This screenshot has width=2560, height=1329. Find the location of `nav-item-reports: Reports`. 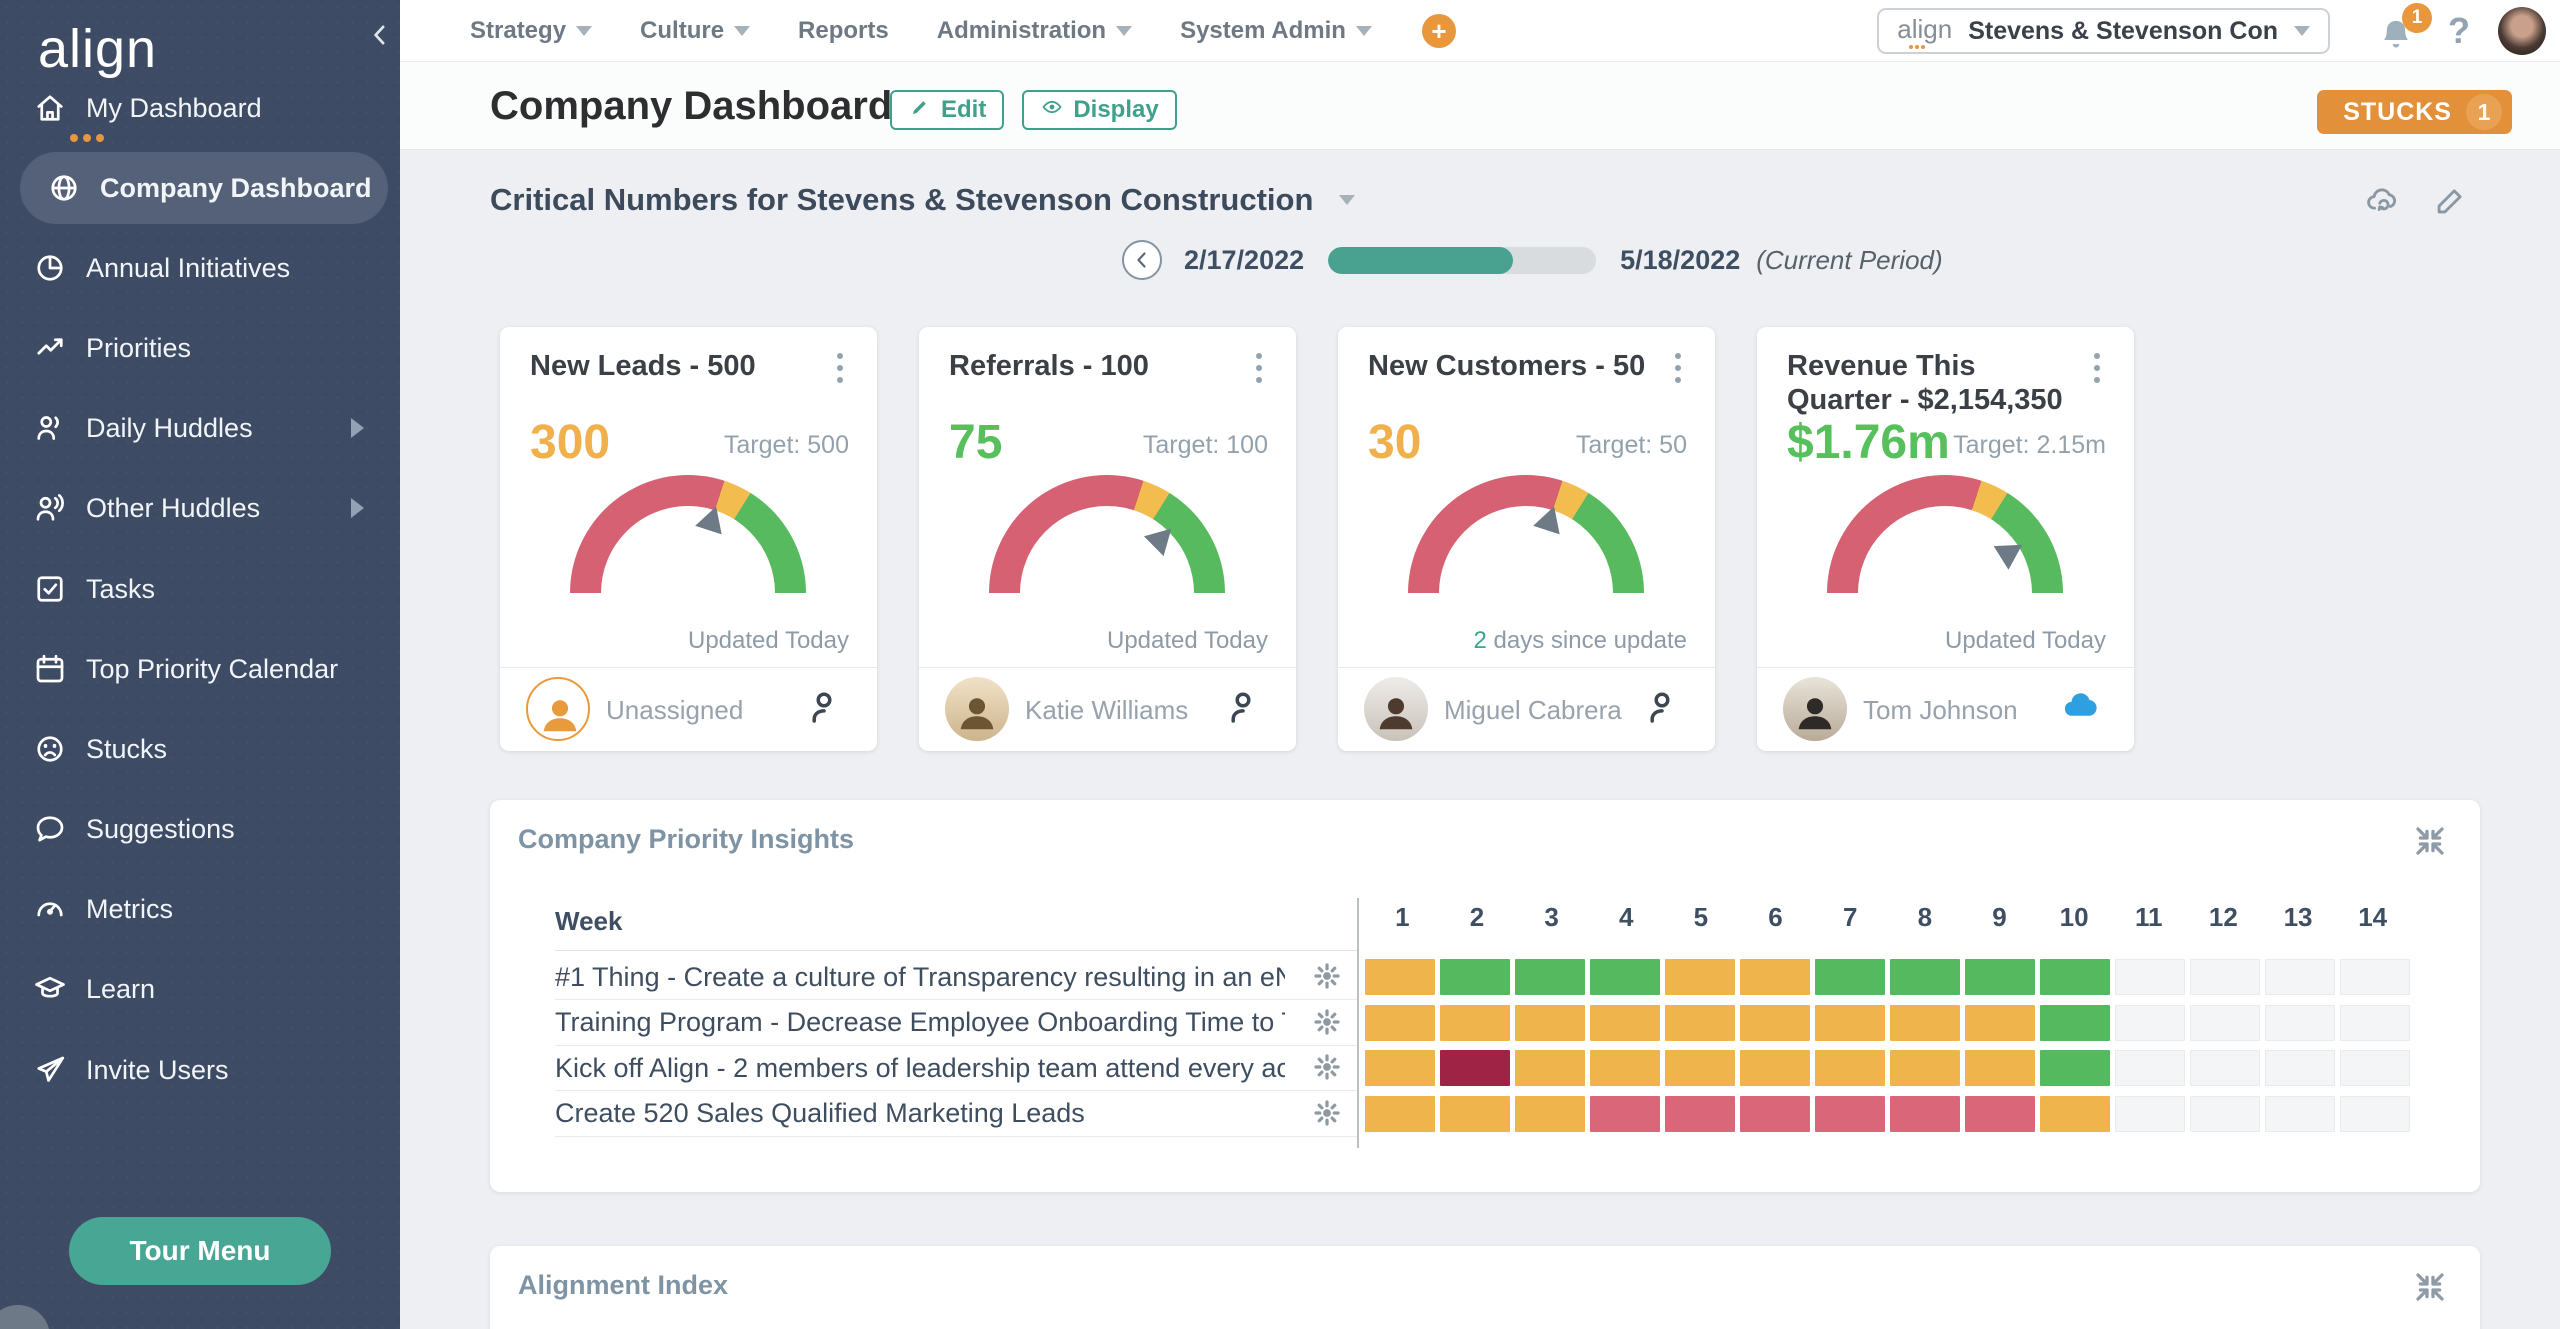

nav-item-reports: Reports is located at coordinates (843, 31).